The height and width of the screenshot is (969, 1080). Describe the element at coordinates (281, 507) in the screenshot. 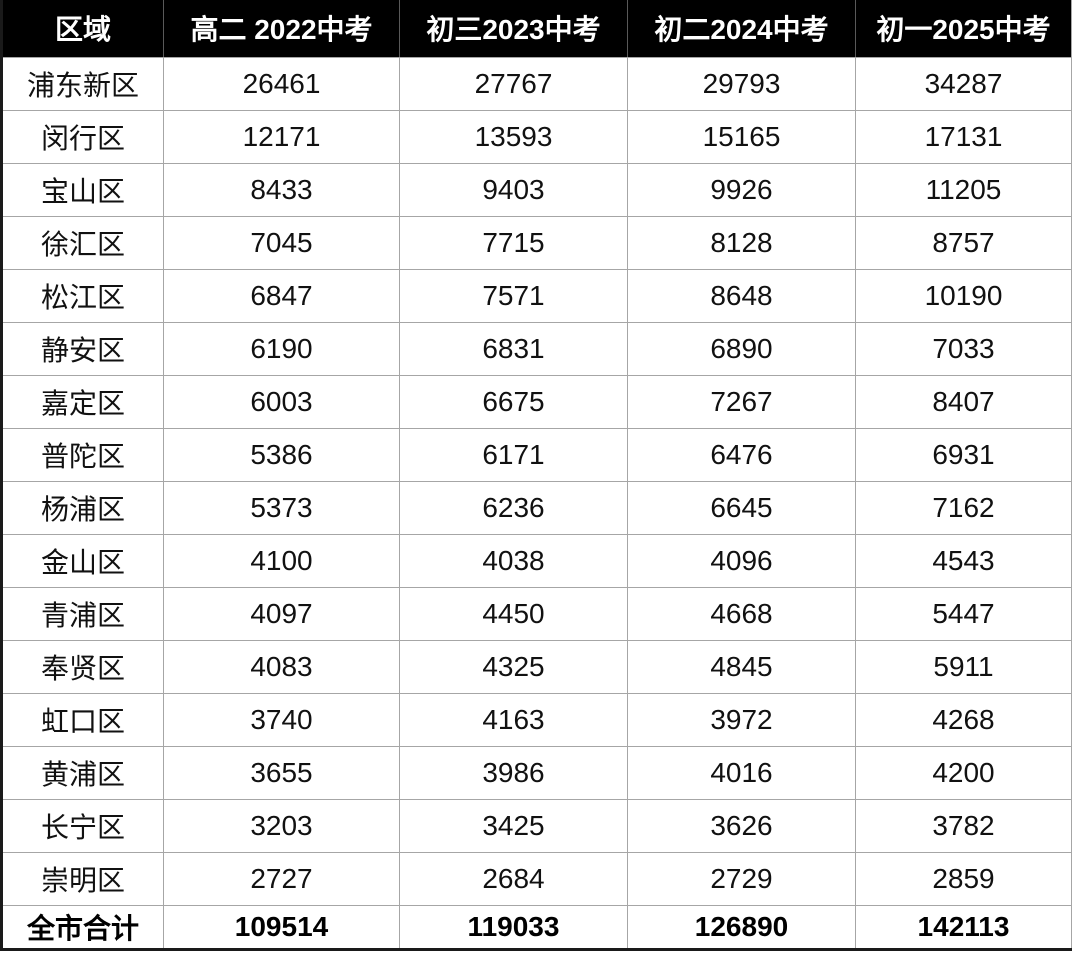

I see `value-cell-2022: 5373` at that location.